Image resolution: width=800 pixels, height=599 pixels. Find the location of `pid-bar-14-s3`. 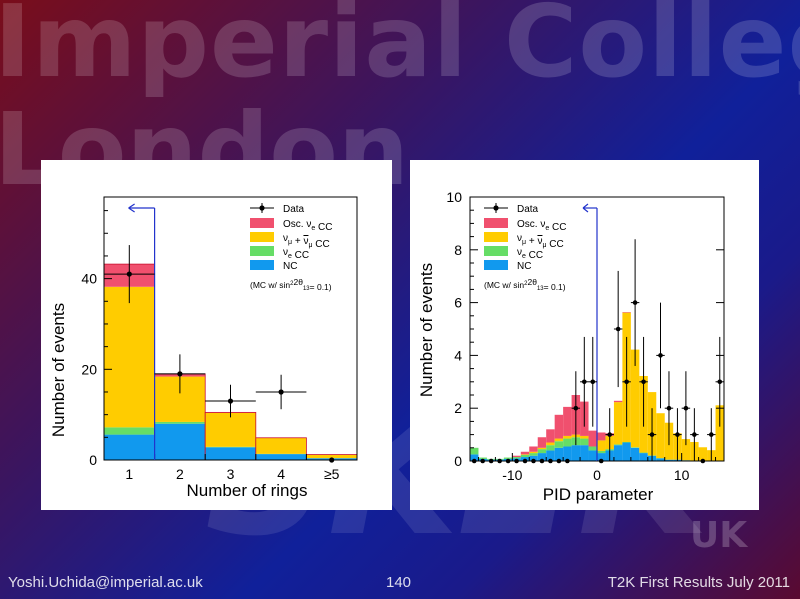

pid-bar-14-s3 is located at coordinates (592, 438).